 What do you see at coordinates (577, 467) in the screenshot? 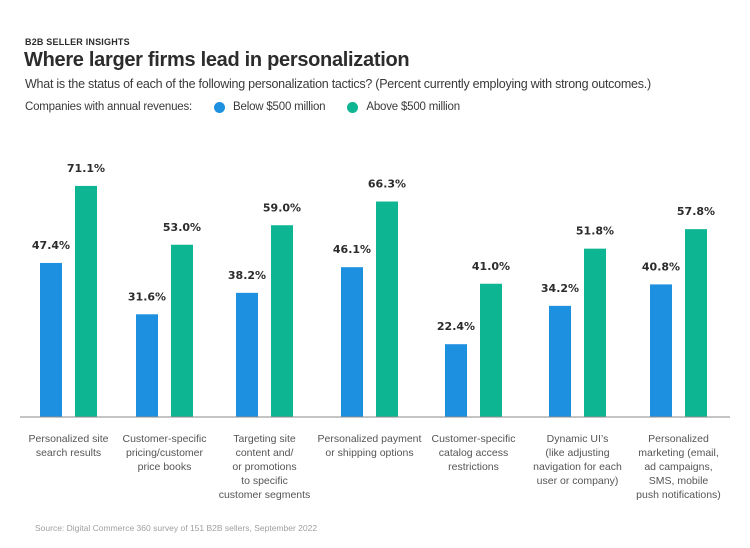
I see `category-label-line: navigation for each` at bounding box center [577, 467].